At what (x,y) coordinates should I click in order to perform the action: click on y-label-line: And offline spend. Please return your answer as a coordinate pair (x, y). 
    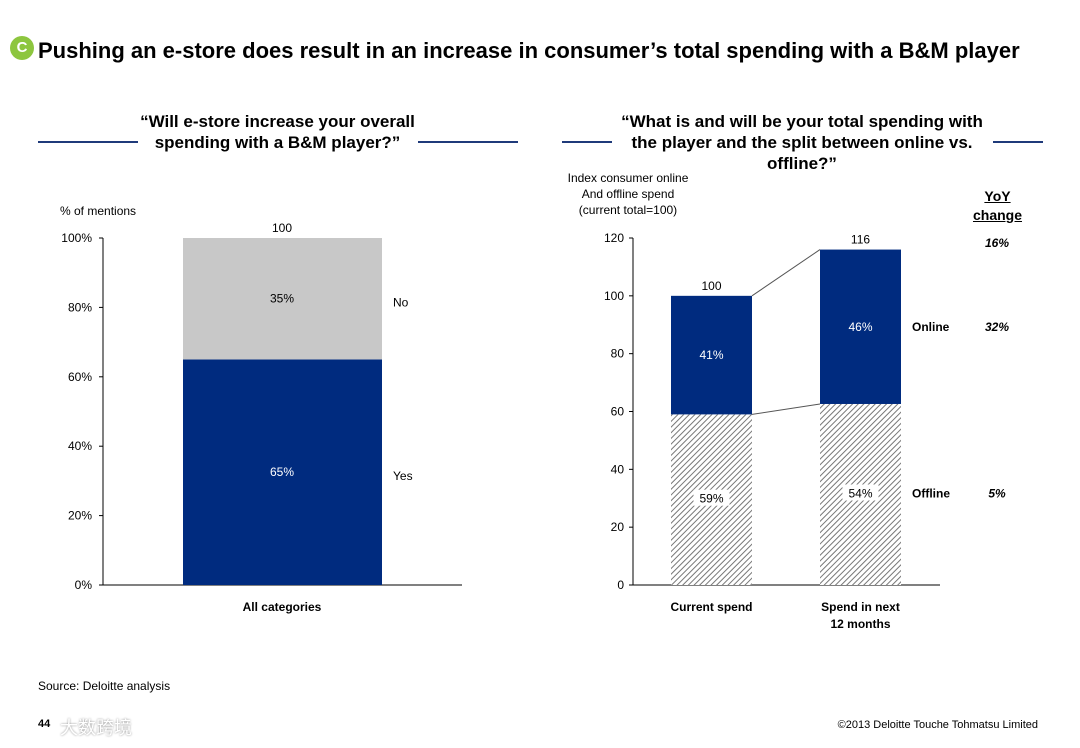
    Looking at the image, I should click on (628, 194).